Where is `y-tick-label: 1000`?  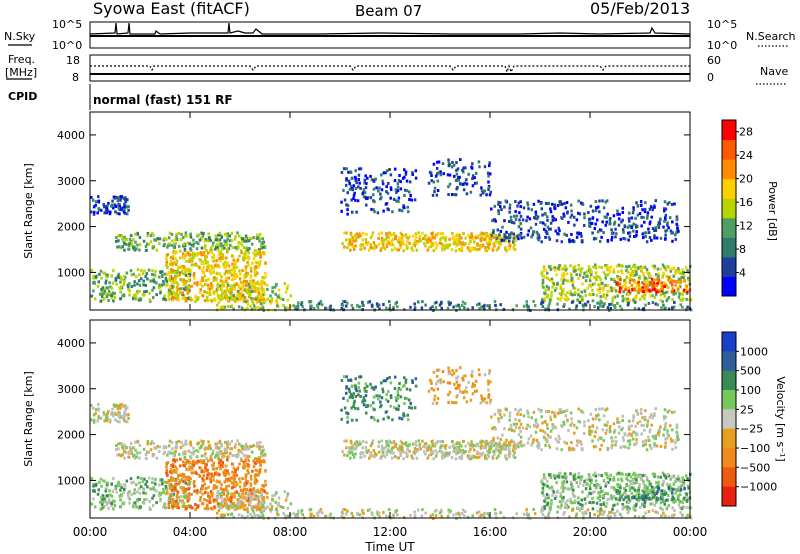 y-tick-label: 1000 is located at coordinates (71, 272).